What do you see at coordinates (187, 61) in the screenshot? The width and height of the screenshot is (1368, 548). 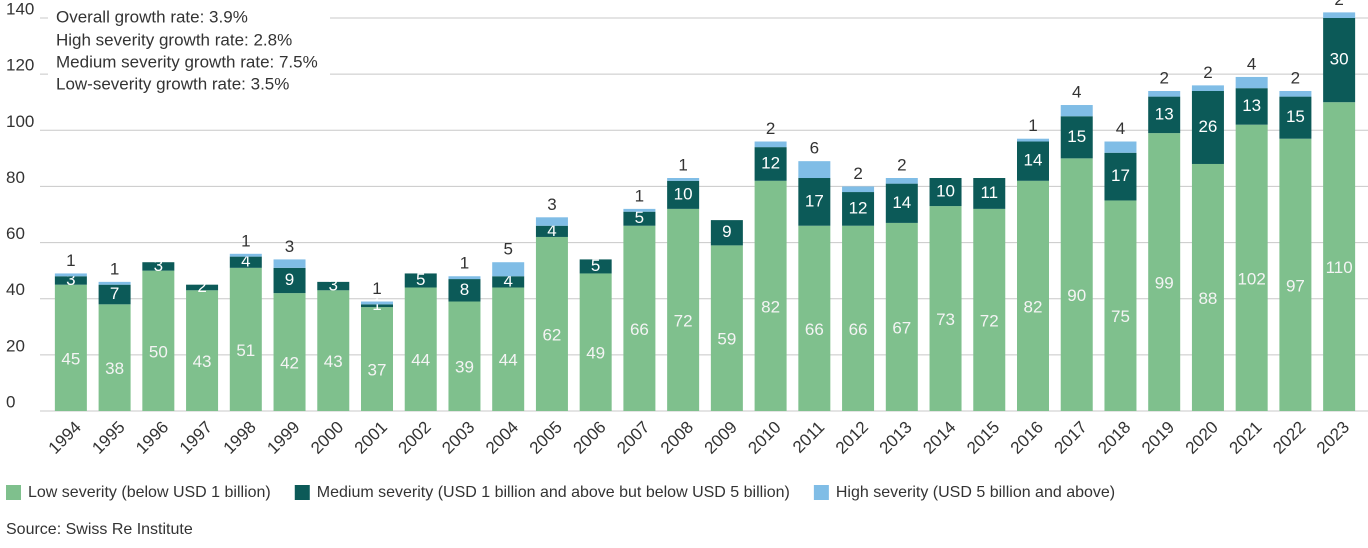 I see `annotation: Medium severity growth rate: 7.5%` at bounding box center [187, 61].